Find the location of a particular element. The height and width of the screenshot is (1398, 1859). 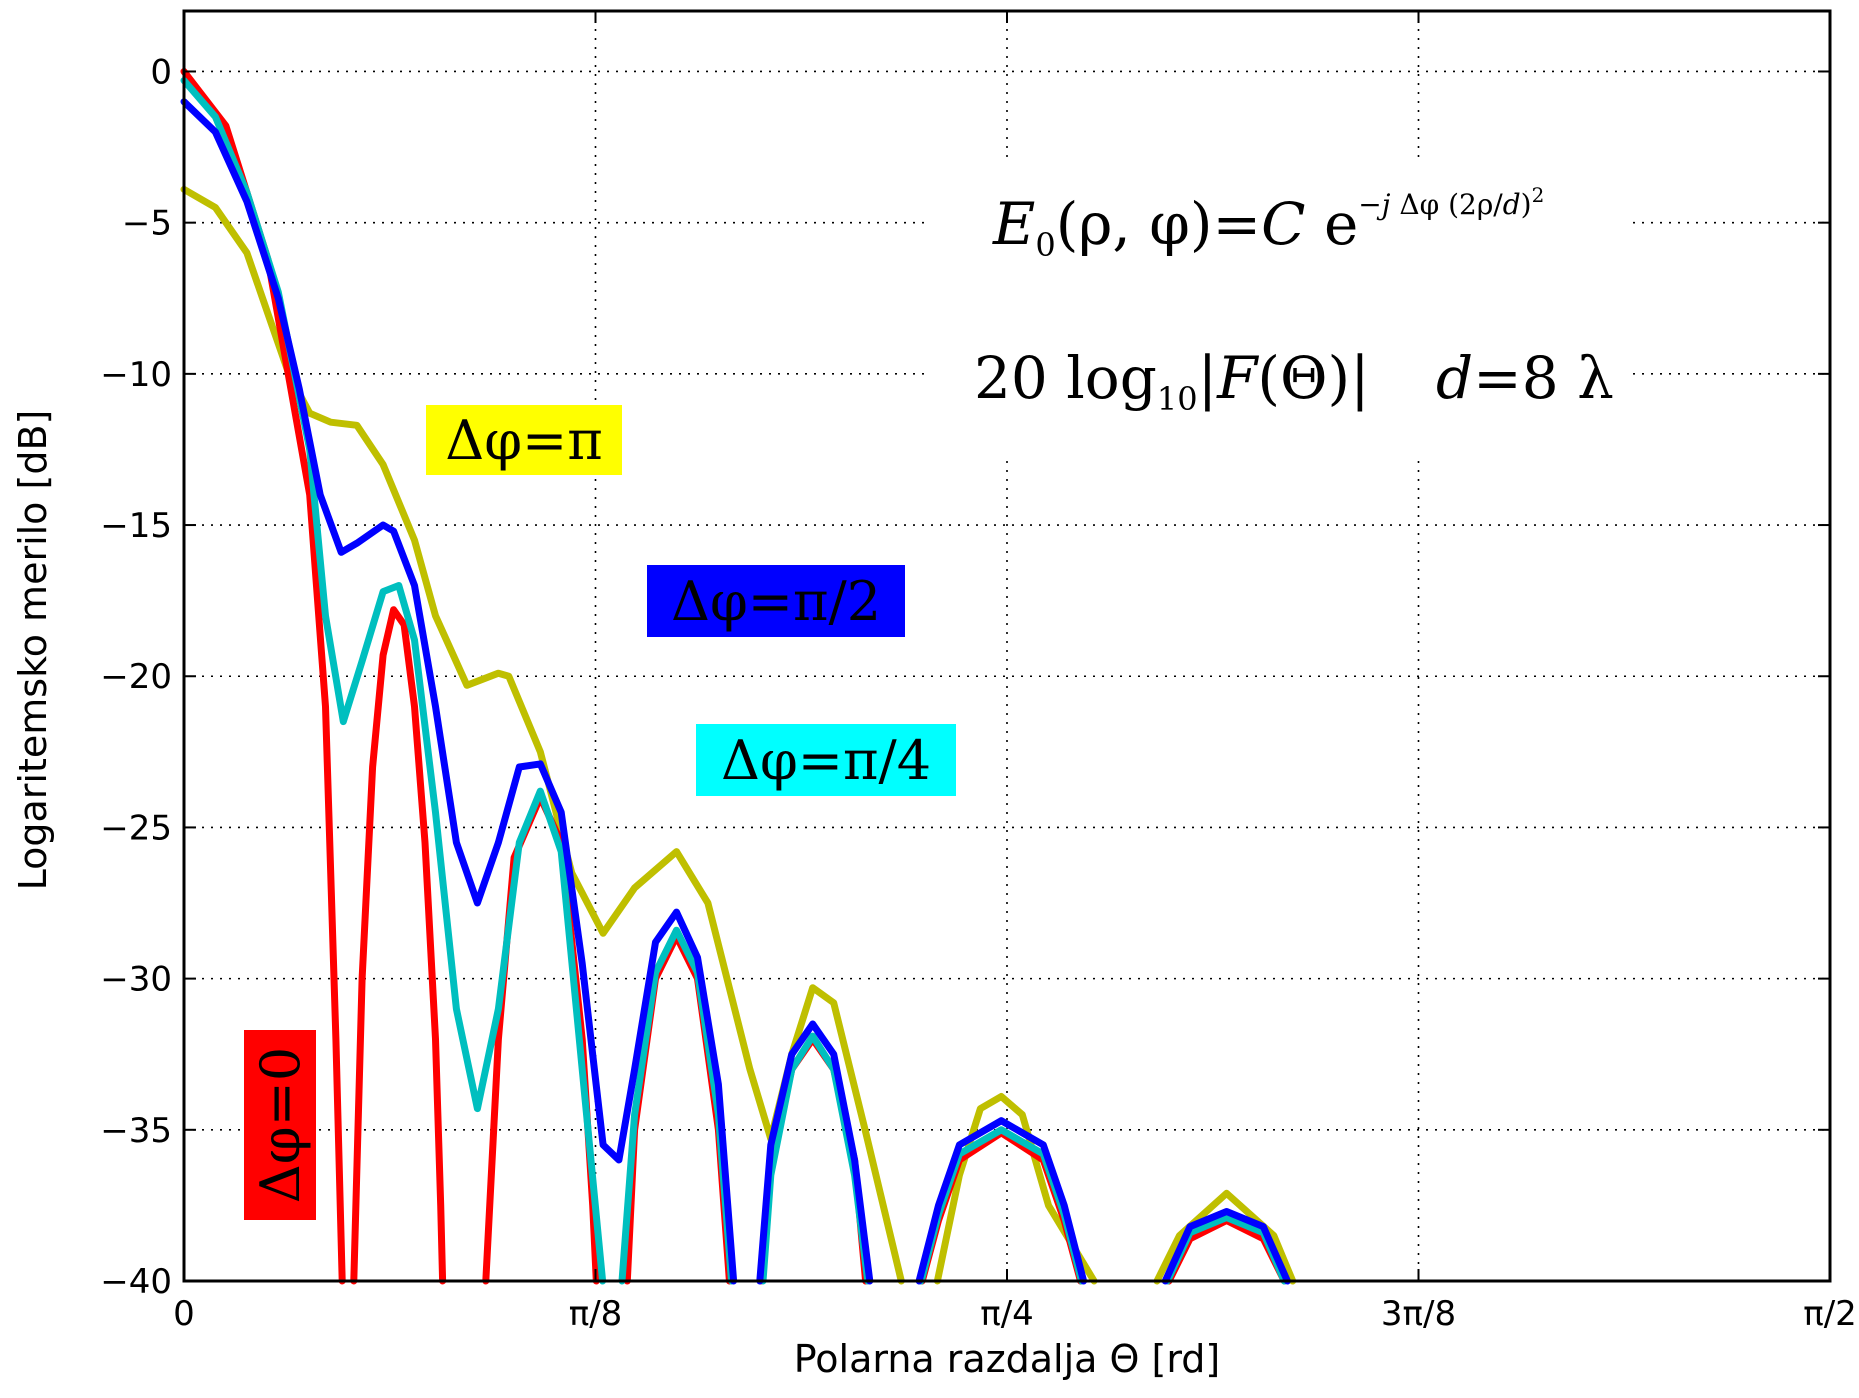

y-tick-label: 0 is located at coordinates (161, 72).